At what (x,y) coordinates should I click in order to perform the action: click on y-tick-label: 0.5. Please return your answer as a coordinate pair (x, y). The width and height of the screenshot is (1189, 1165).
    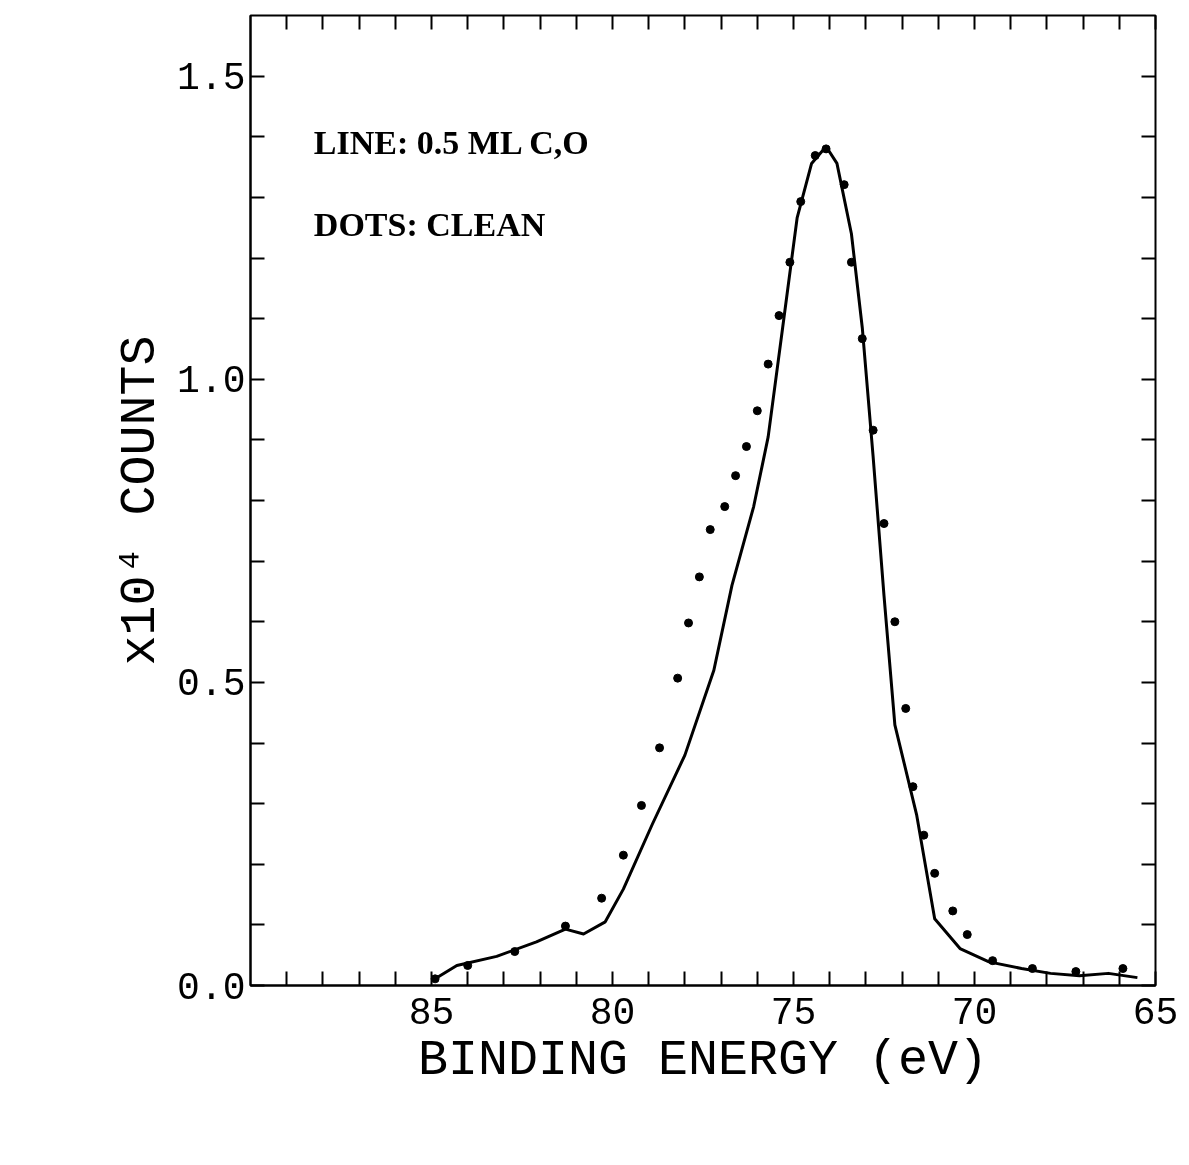
    Looking at the image, I should click on (211, 685).